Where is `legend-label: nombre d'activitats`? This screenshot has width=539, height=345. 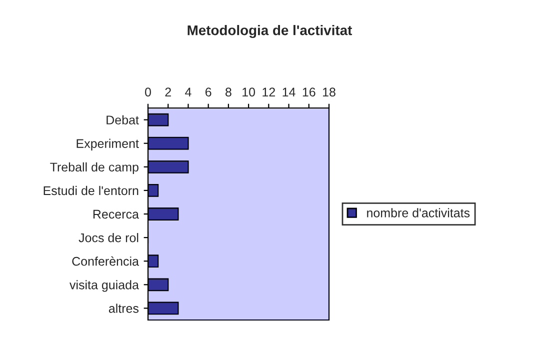
legend-label: nombre d'activitats is located at coordinates (418, 213).